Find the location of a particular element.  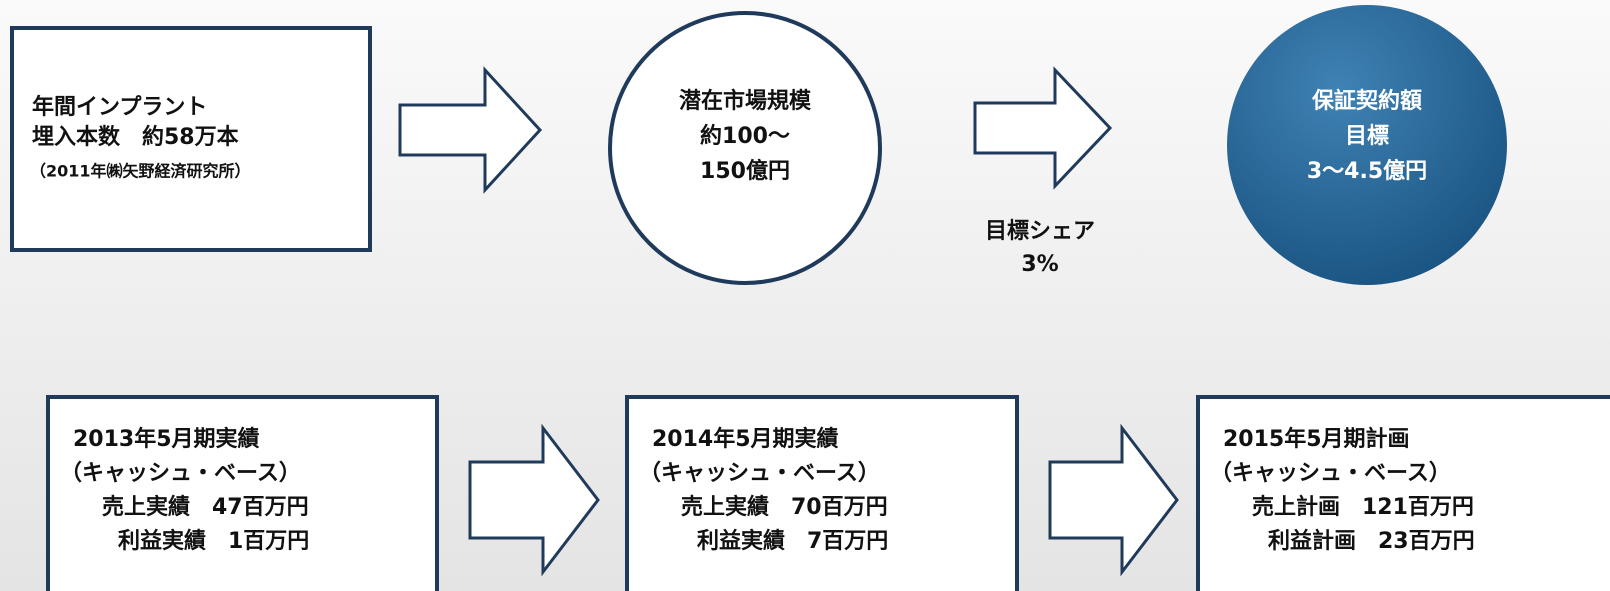

text-line: 2015年5月期計画 is located at coordinates (1316, 439).